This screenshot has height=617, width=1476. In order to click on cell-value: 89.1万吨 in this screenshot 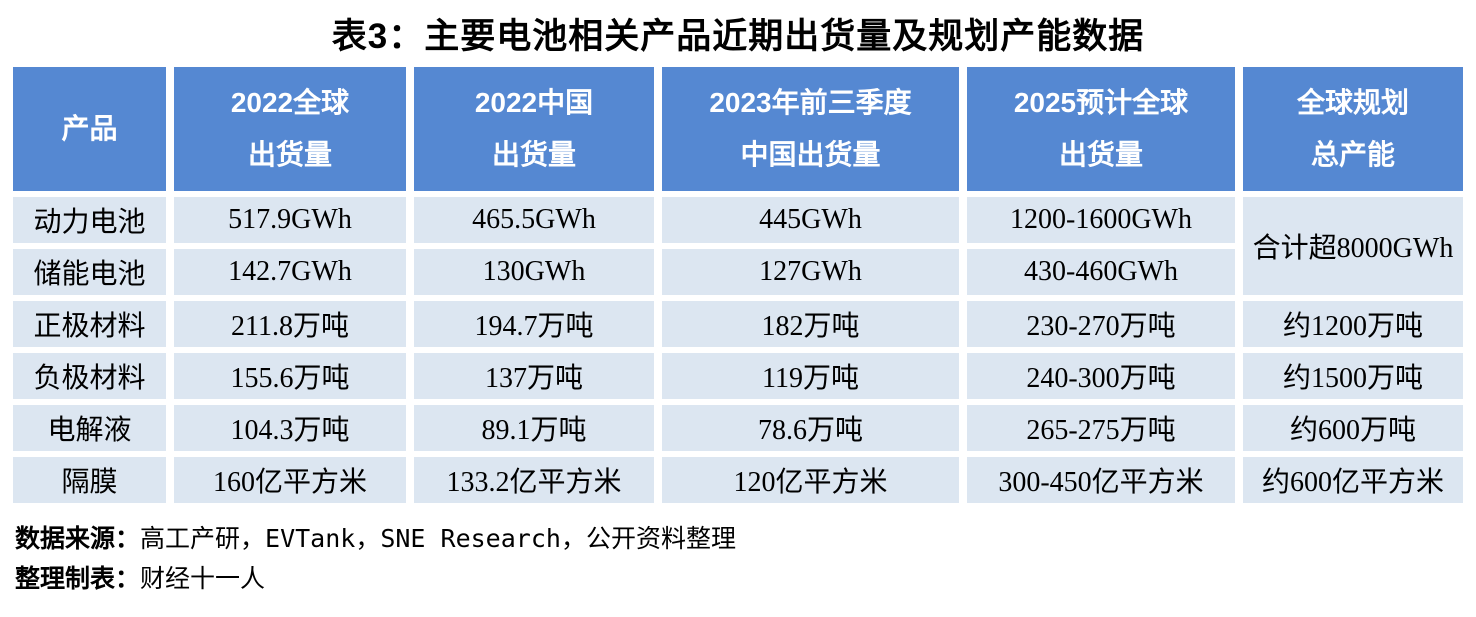, I will do `click(534, 428)`.